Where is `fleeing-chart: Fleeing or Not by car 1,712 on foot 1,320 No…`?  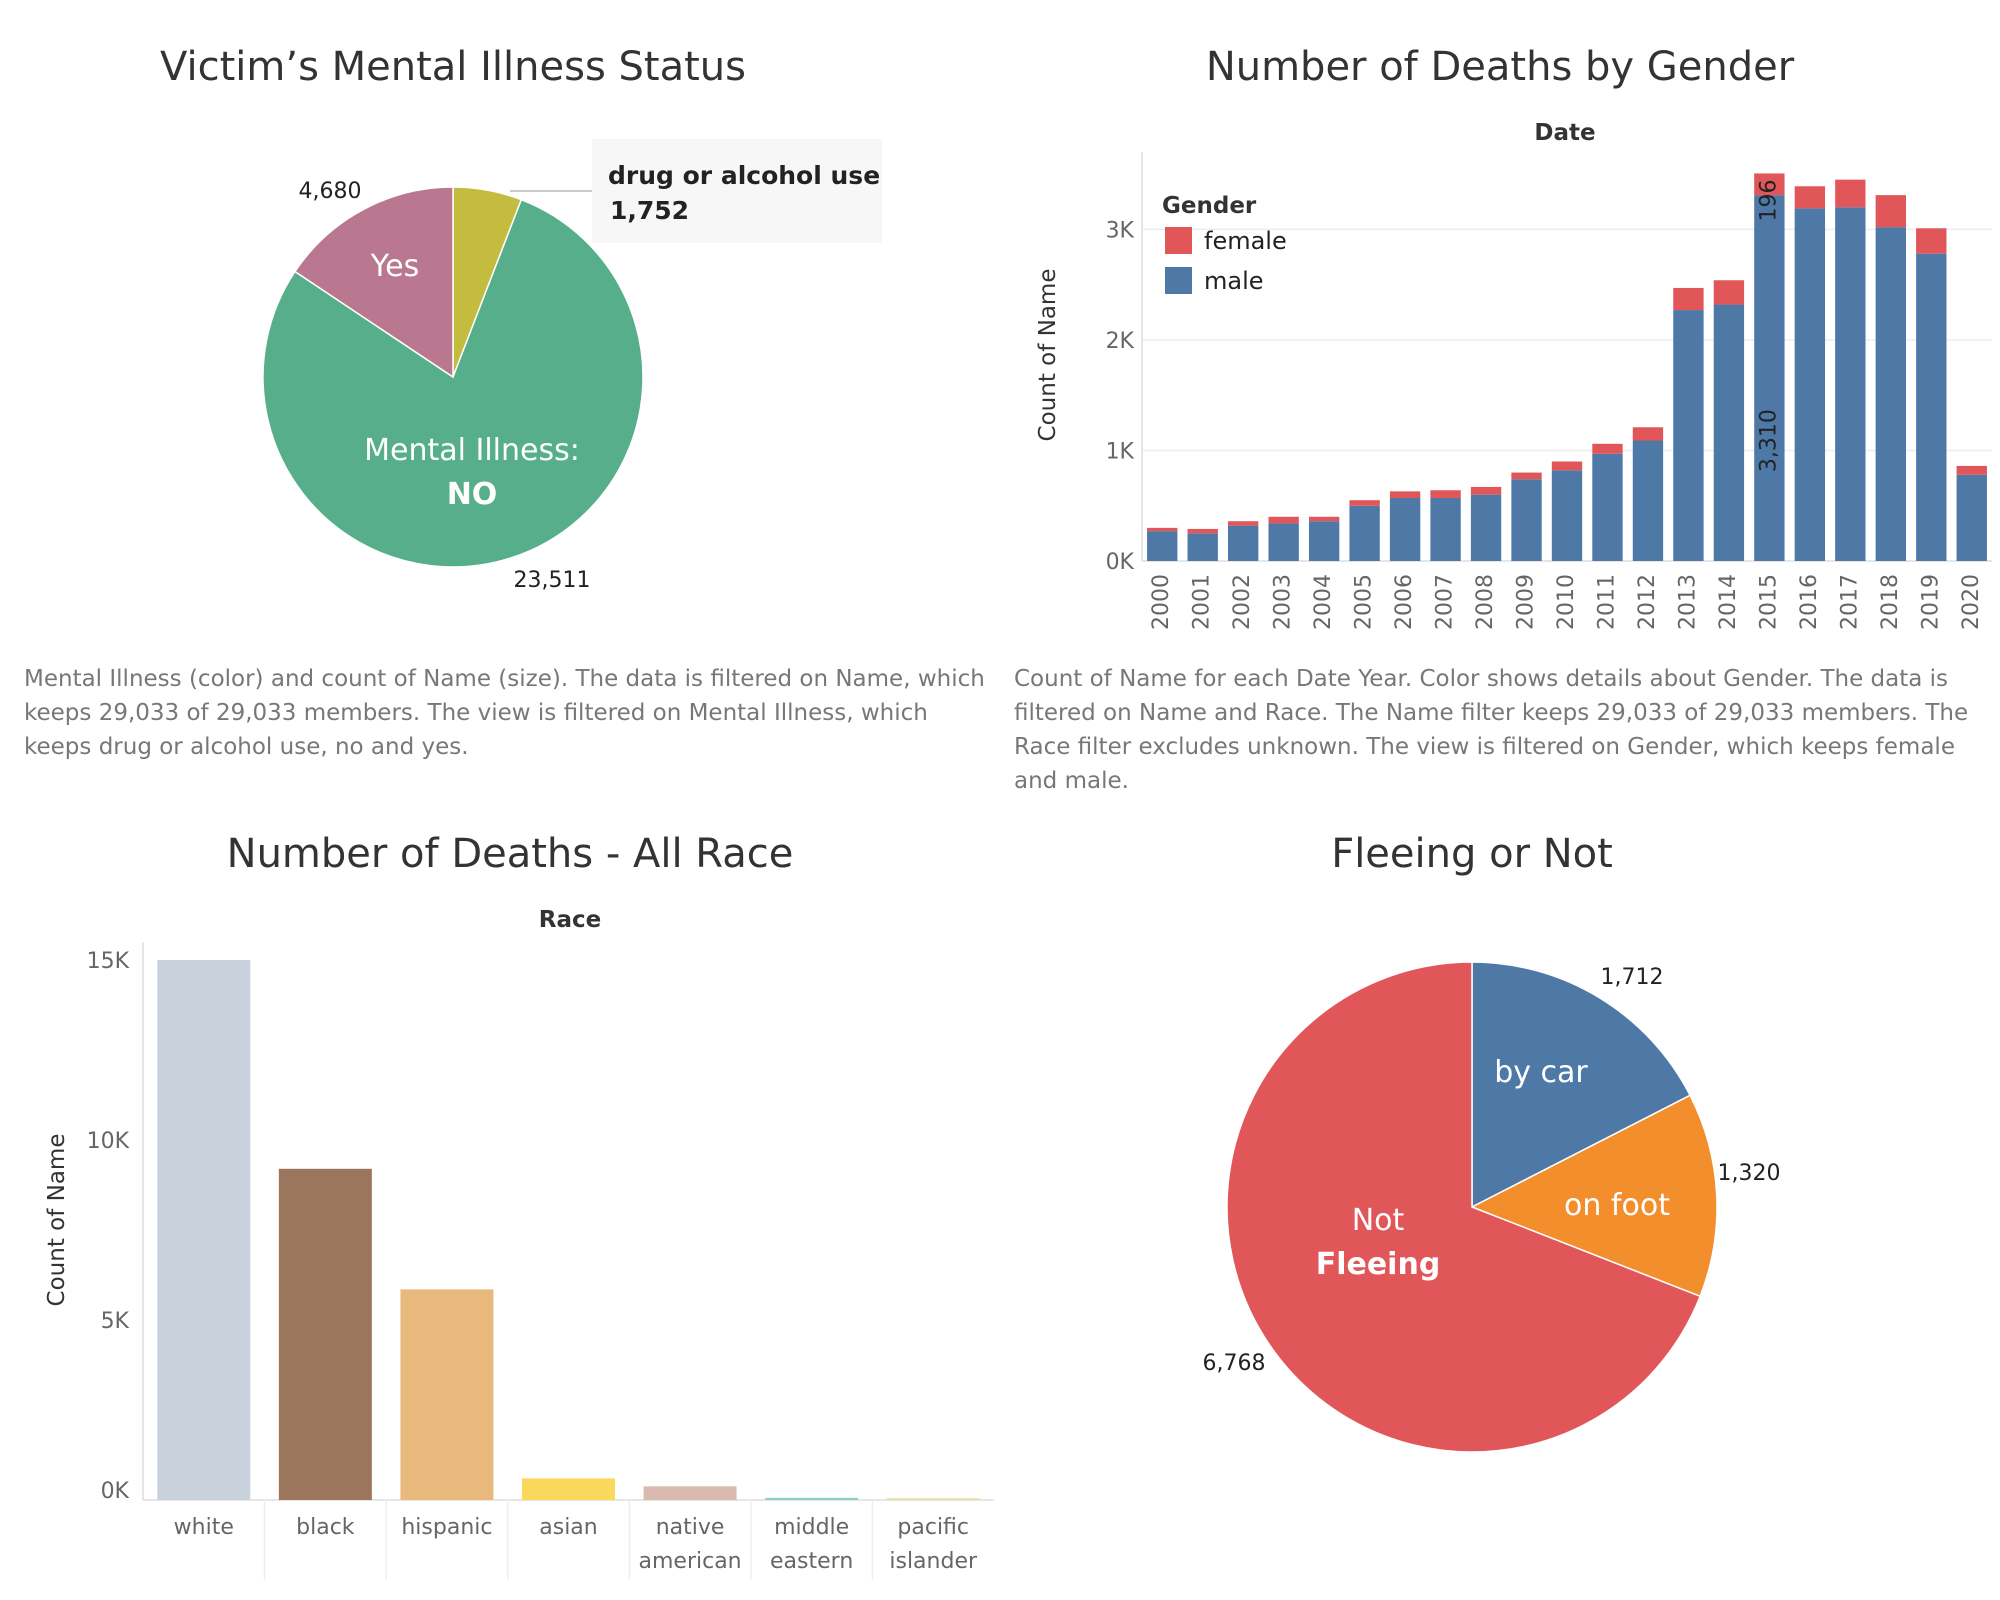
fleeing-chart: Fleeing or Not by car 1,712 on foot 1,320 No… is located at coordinates (1492, 1142).